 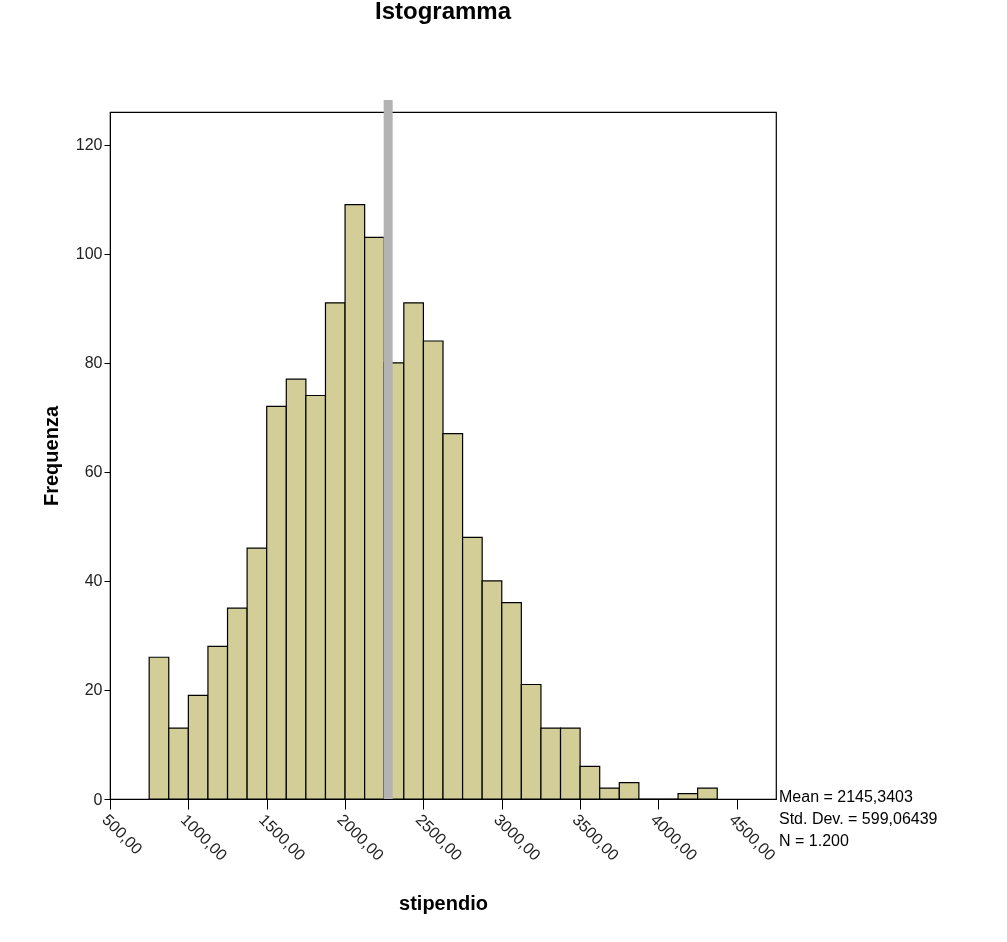 I want to click on y-tick-label: 60, so click(x=93, y=472).